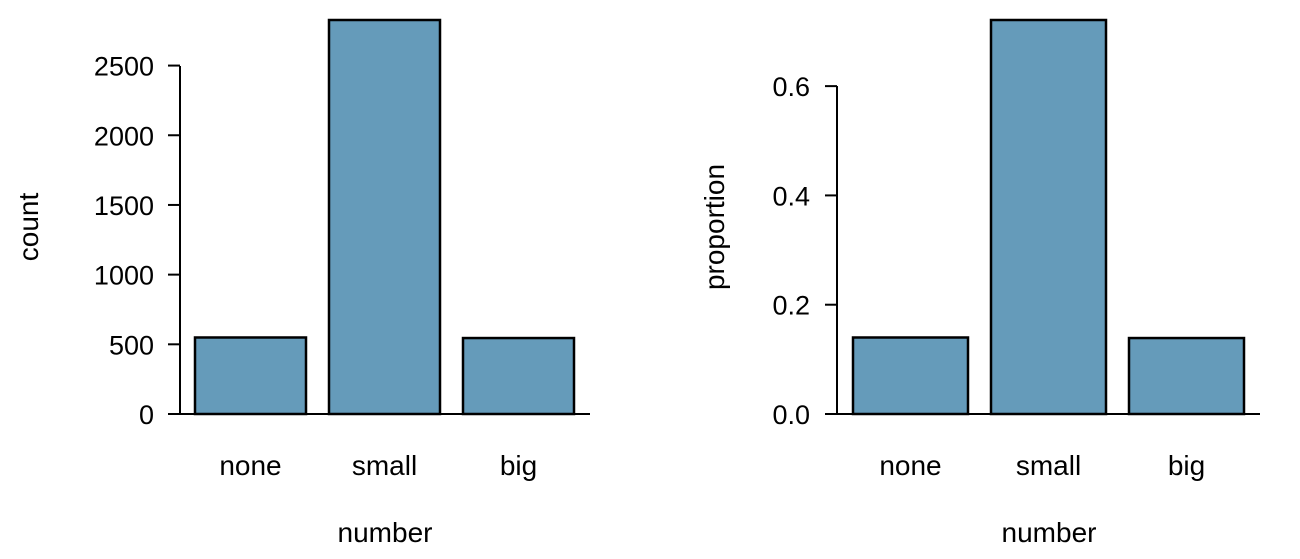 This screenshot has width=1300, height=559. I want to click on y-ticks: 0 500 1000 1500 2000 2500, so click(137, 241).